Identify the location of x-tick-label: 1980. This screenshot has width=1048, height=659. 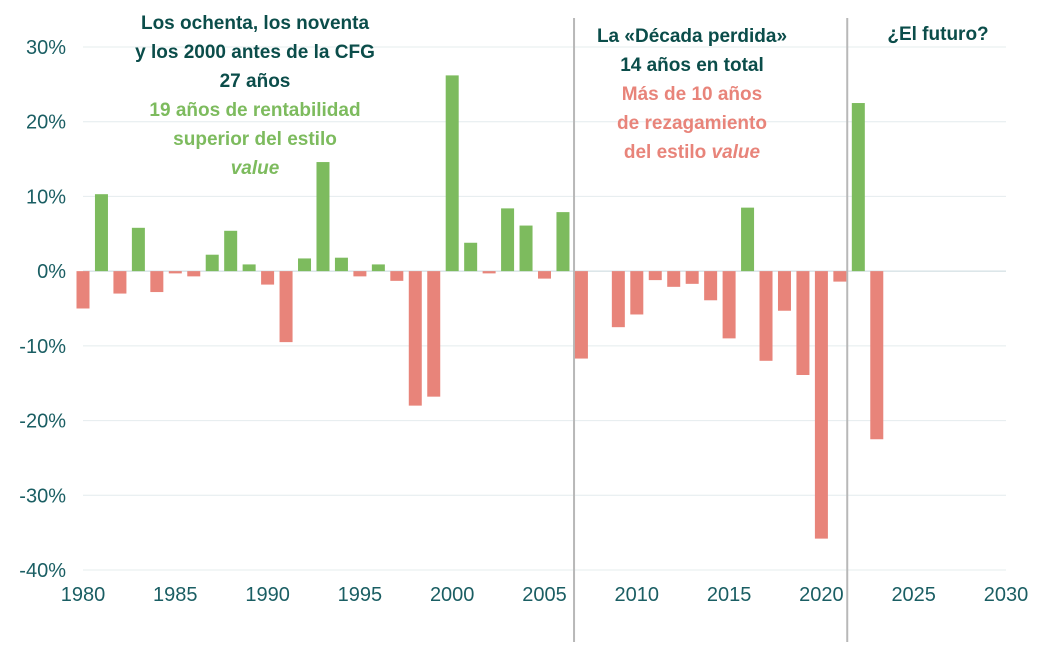
(83, 595).